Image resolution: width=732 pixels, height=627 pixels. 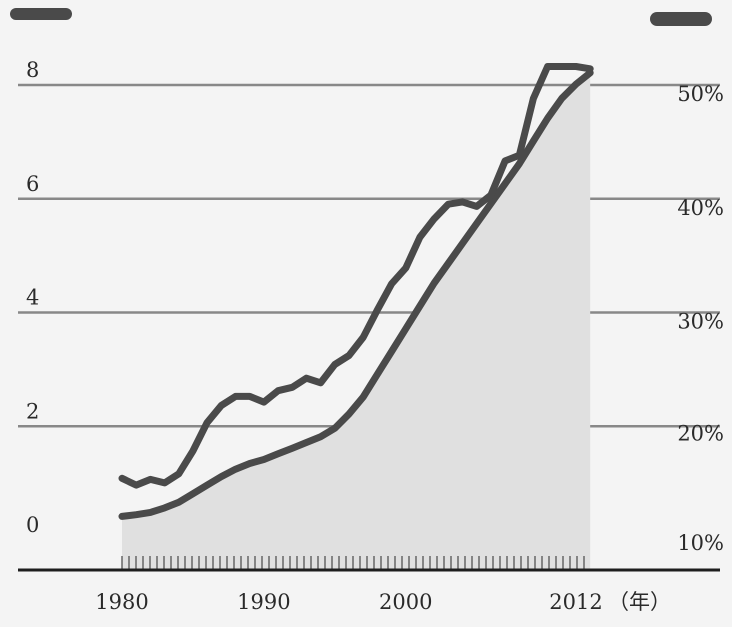 I want to click on legend-marker-left, so click(x=41, y=14).